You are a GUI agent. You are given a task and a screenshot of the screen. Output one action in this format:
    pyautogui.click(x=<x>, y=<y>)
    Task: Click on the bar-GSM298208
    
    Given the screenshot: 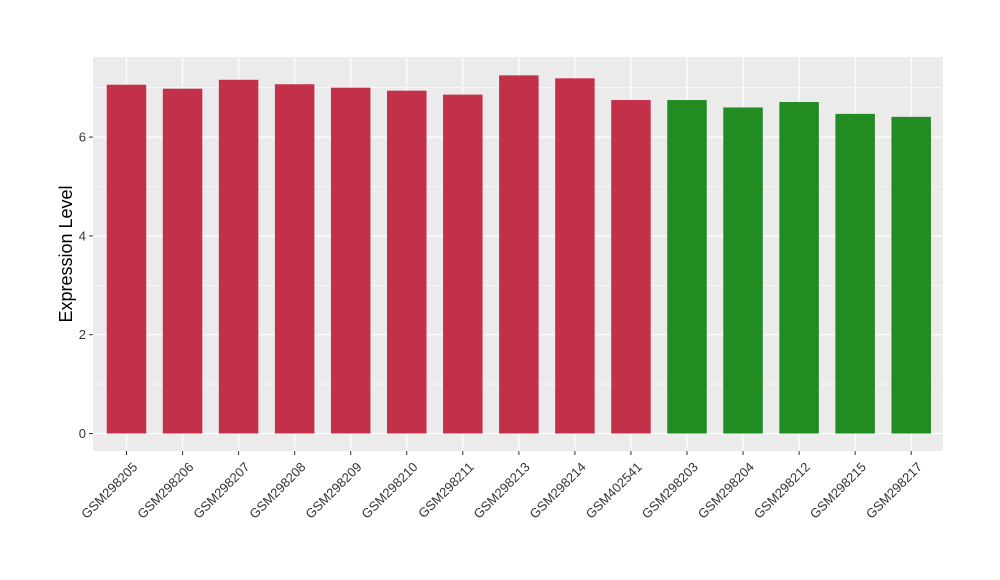 What is the action you would take?
    pyautogui.click(x=294, y=259)
    